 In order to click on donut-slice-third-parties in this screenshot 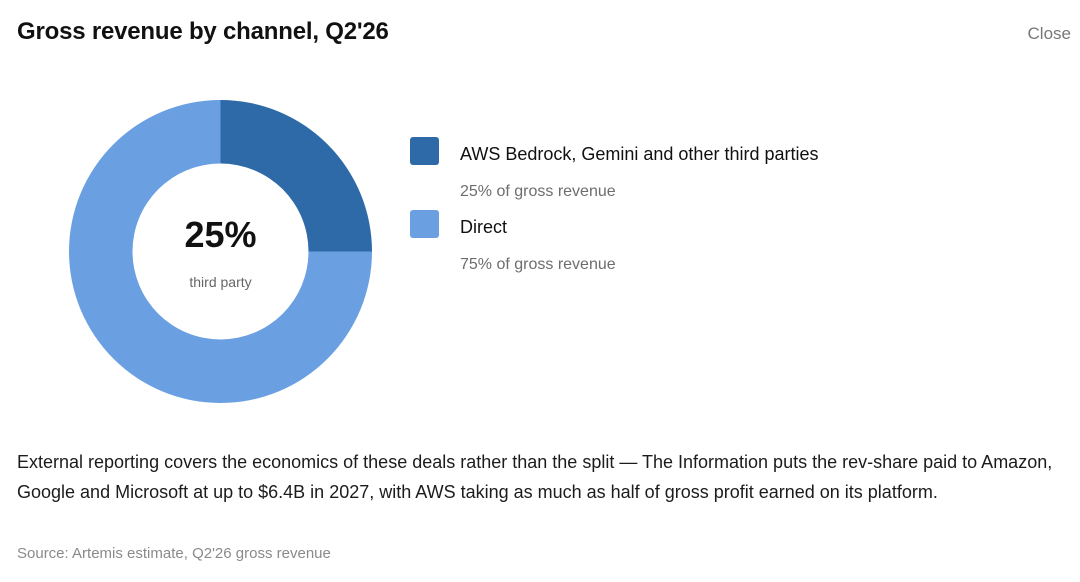, I will do `click(296, 176)`.